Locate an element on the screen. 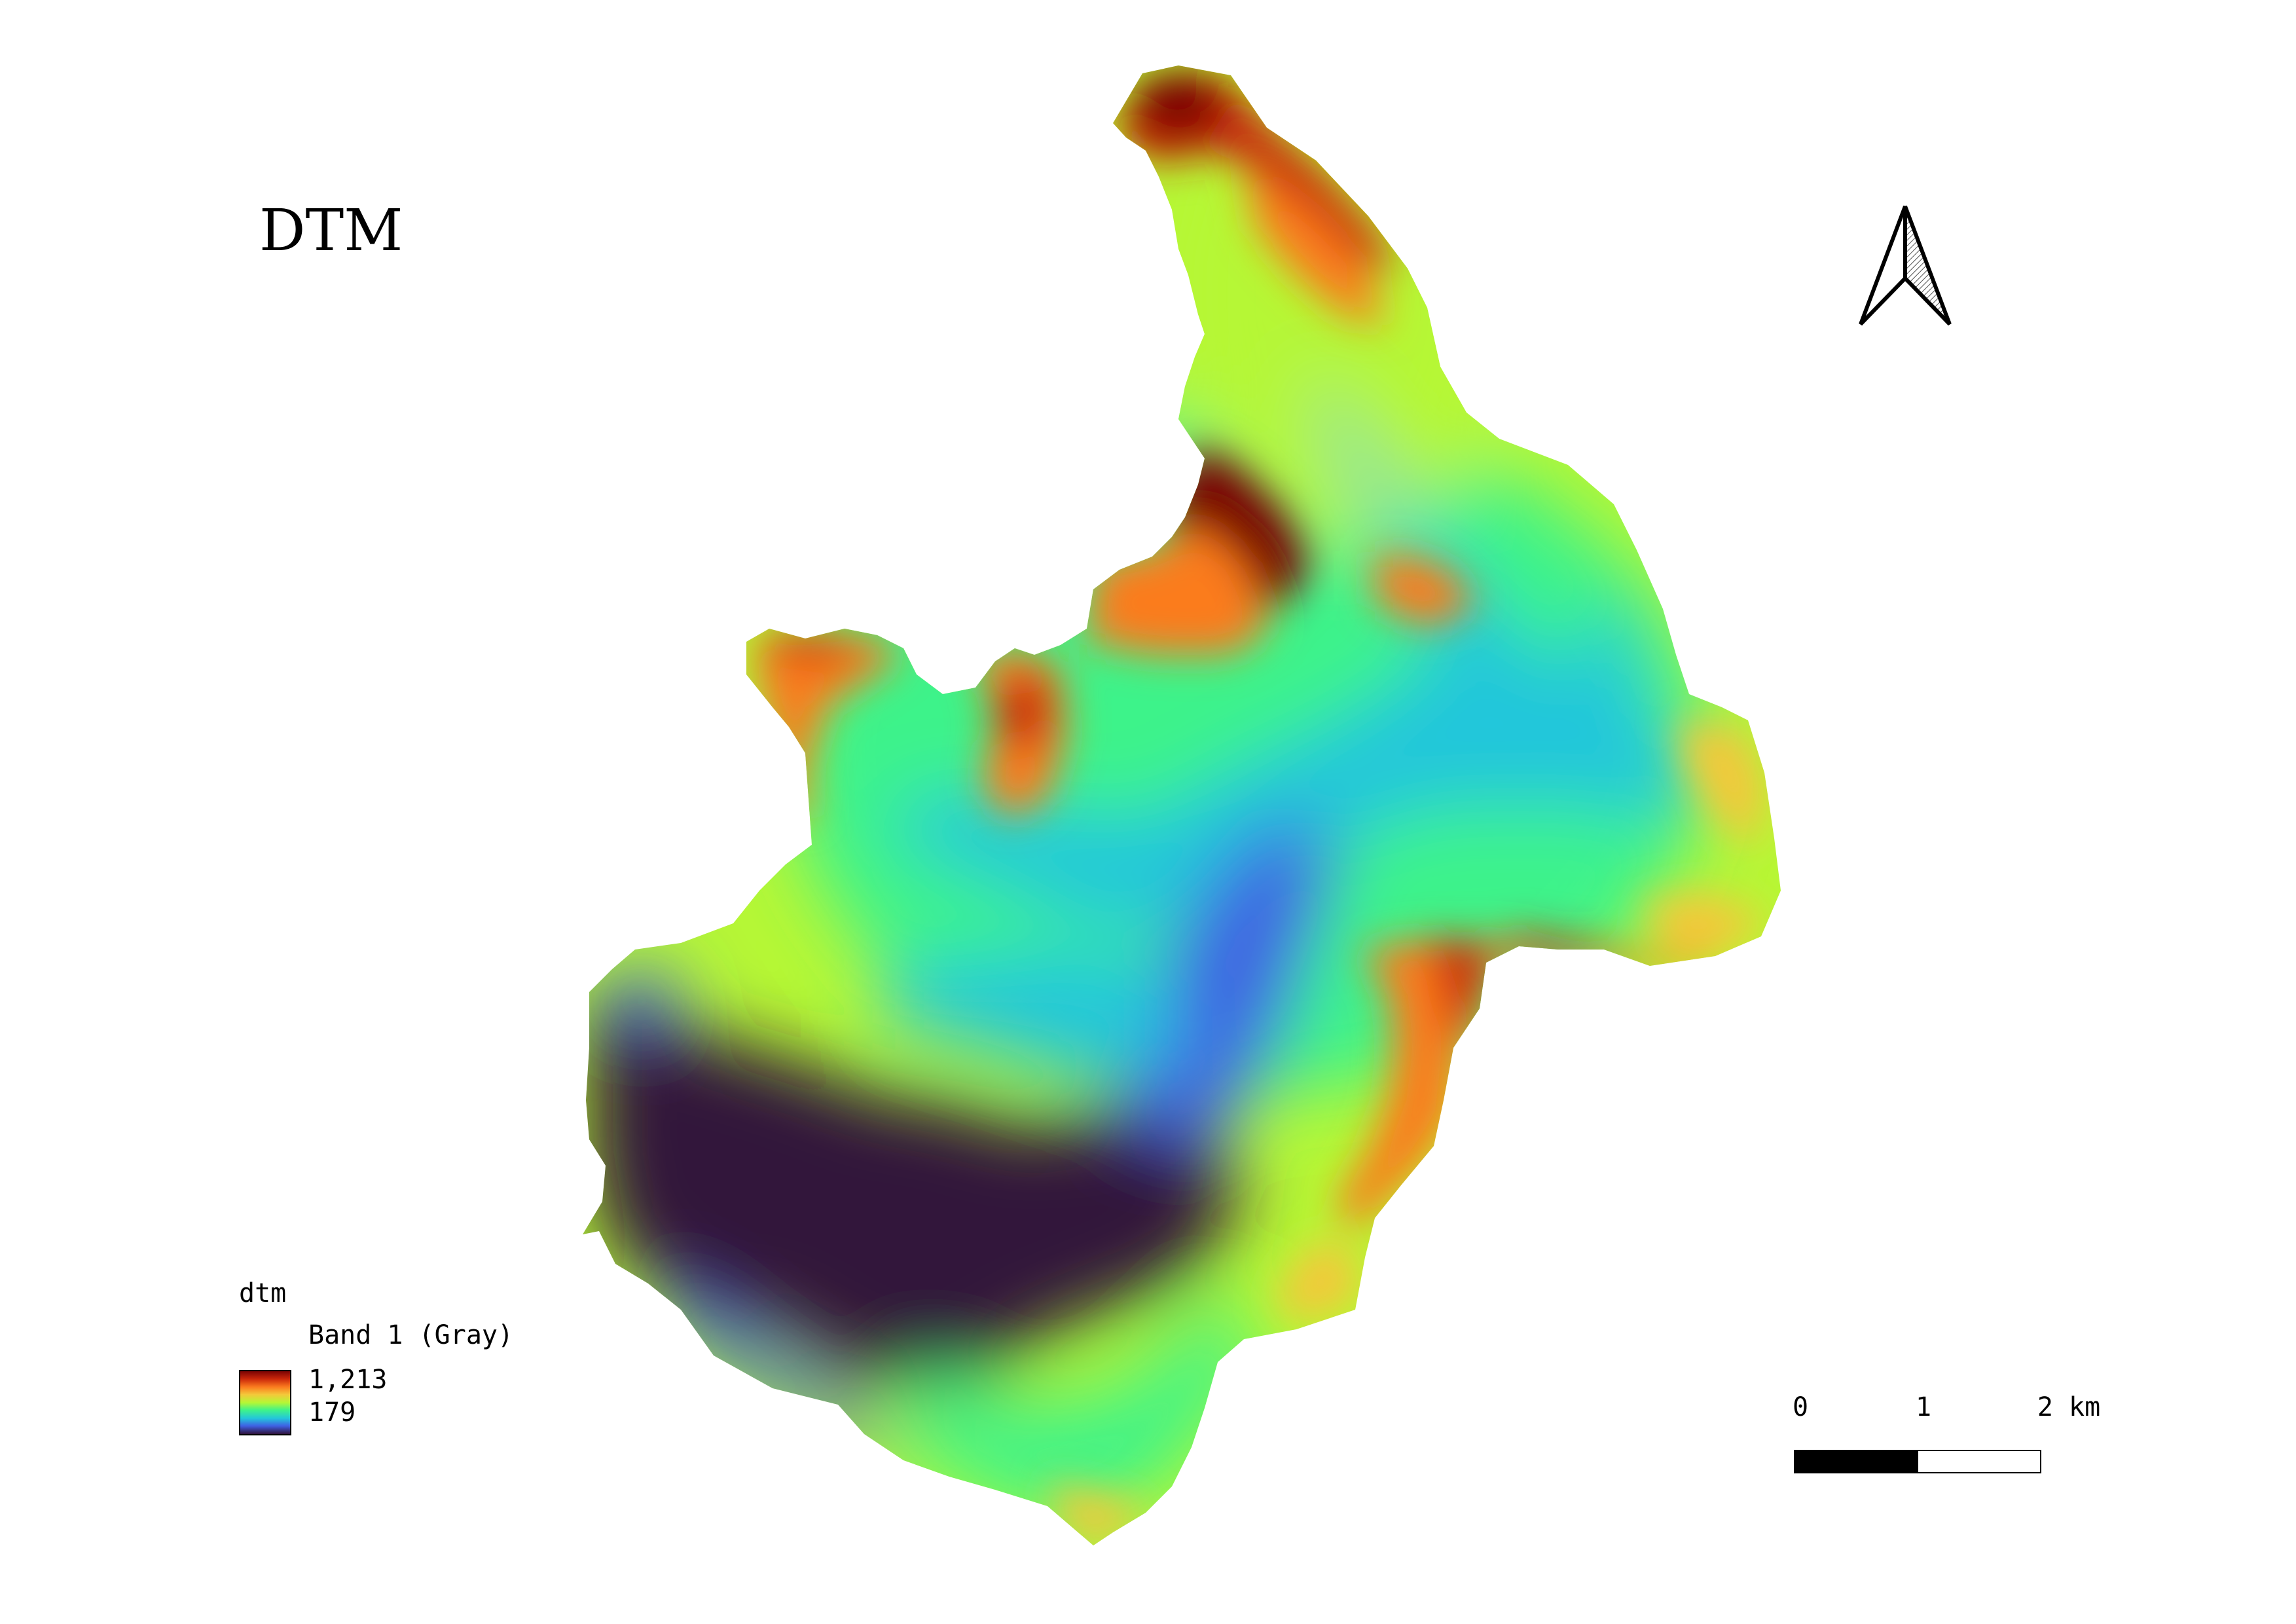 The height and width of the screenshot is (1624, 2296). legend-min-value: 179 is located at coordinates (332, 1412).